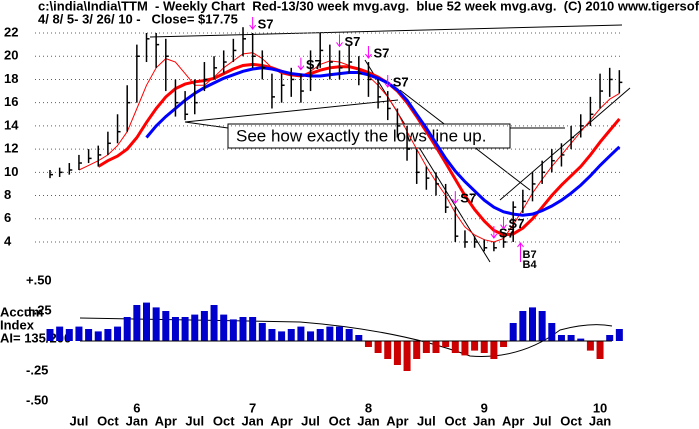 This screenshot has width=699, height=429. Describe the element at coordinates (17, 324) in the screenshot. I see `panel-label: Index` at that location.